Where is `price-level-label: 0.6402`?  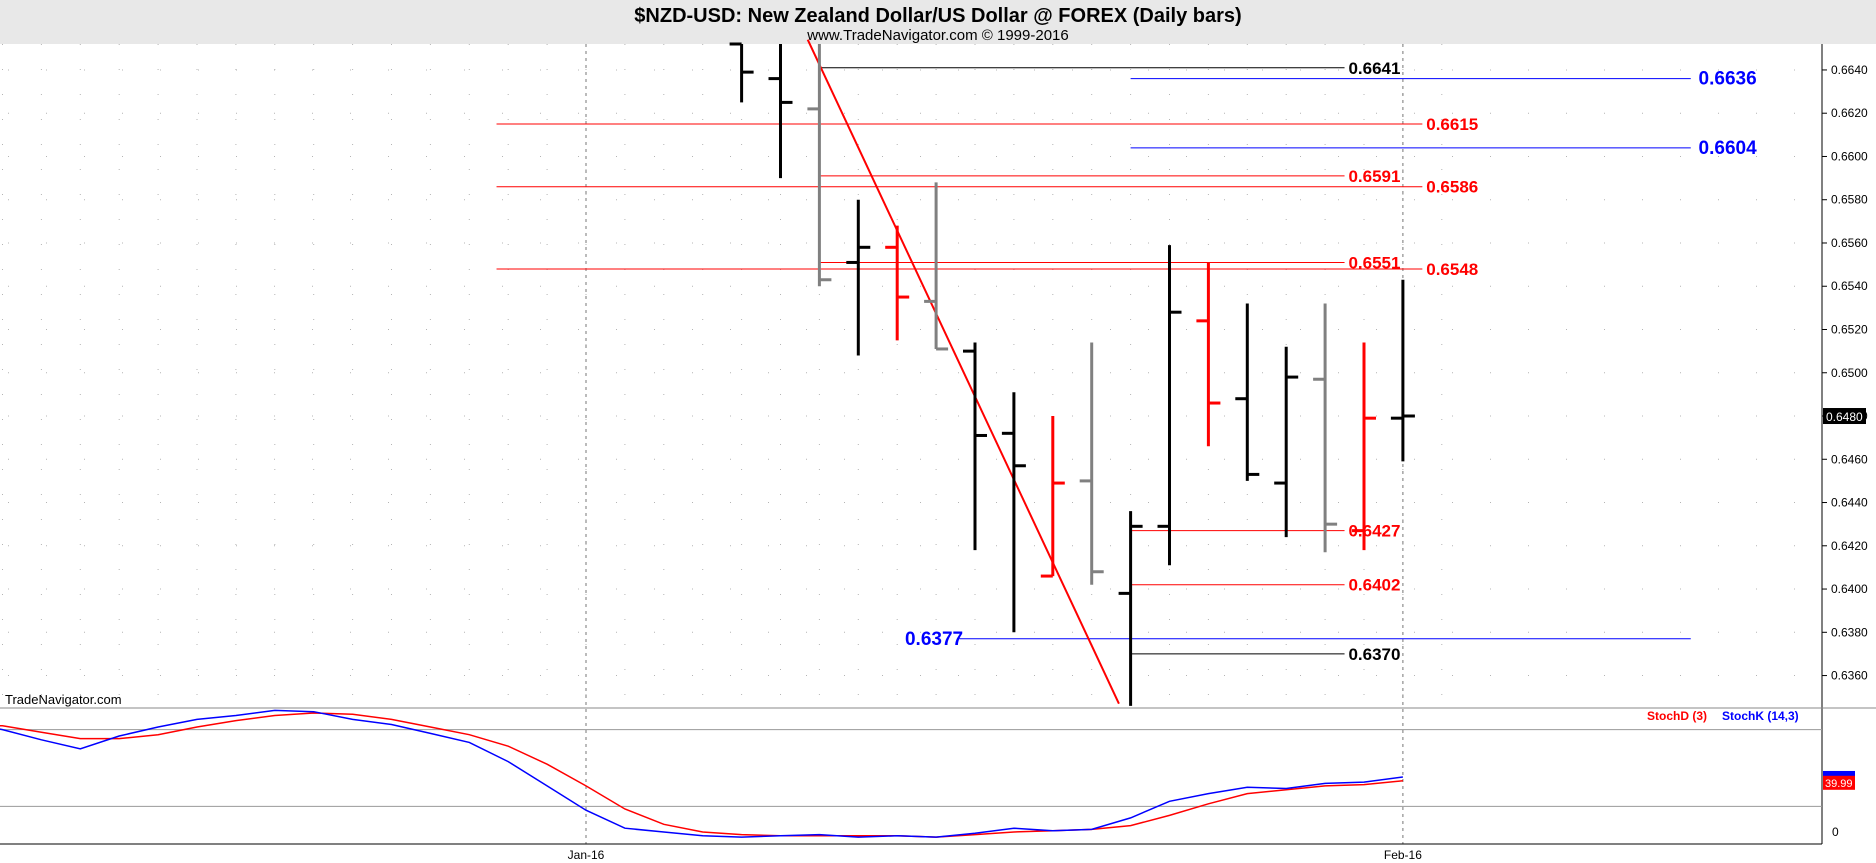 price-level-label: 0.6402 is located at coordinates (1374, 585).